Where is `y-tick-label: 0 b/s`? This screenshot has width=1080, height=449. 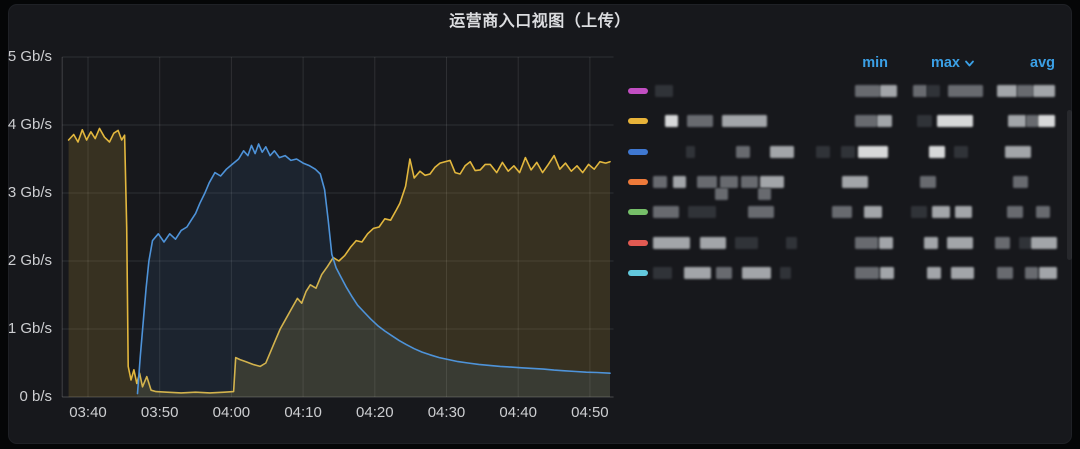 y-tick-label: 0 b/s is located at coordinates (35, 396).